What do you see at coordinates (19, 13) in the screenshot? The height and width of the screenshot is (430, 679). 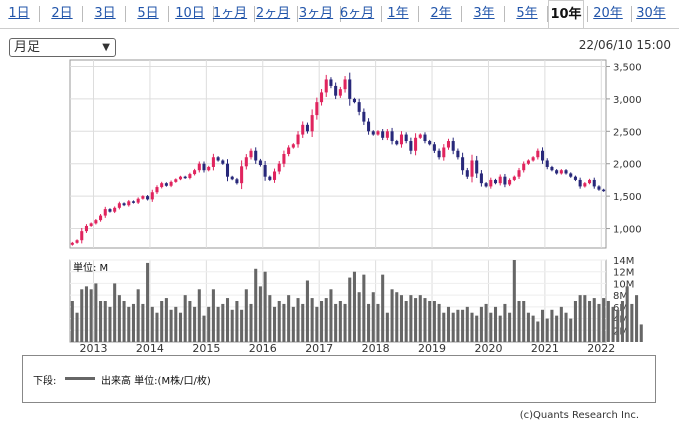 I see `tab-0: 1日` at bounding box center [19, 13].